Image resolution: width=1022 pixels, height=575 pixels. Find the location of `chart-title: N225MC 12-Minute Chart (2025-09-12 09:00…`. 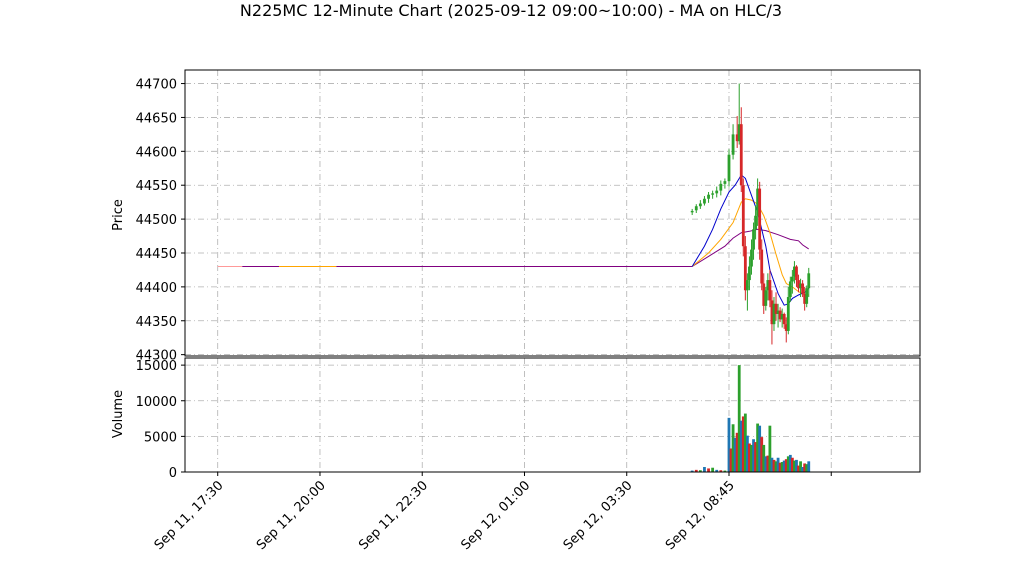

chart-title: N225MC 12-Minute Chart (2025-09-12 09:00… is located at coordinates (511, 10).